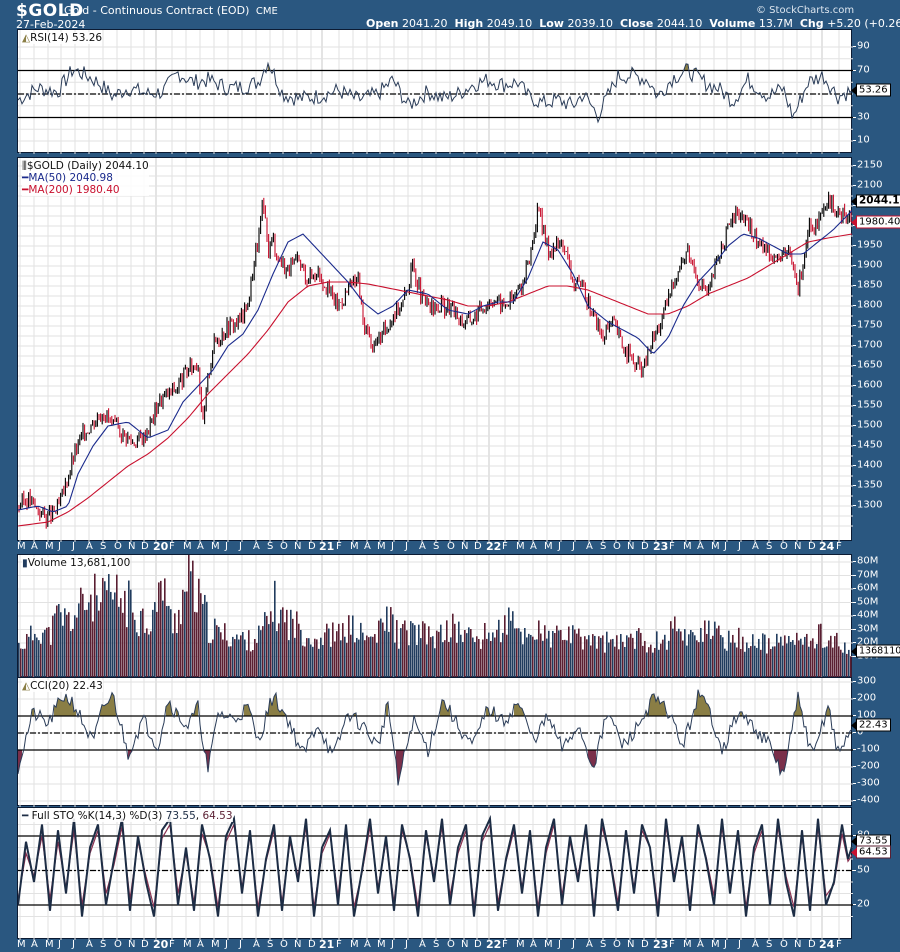 The image size is (900, 952). Describe the element at coordinates (868, 783) in the screenshot. I see `axis-label: -300` at that location.